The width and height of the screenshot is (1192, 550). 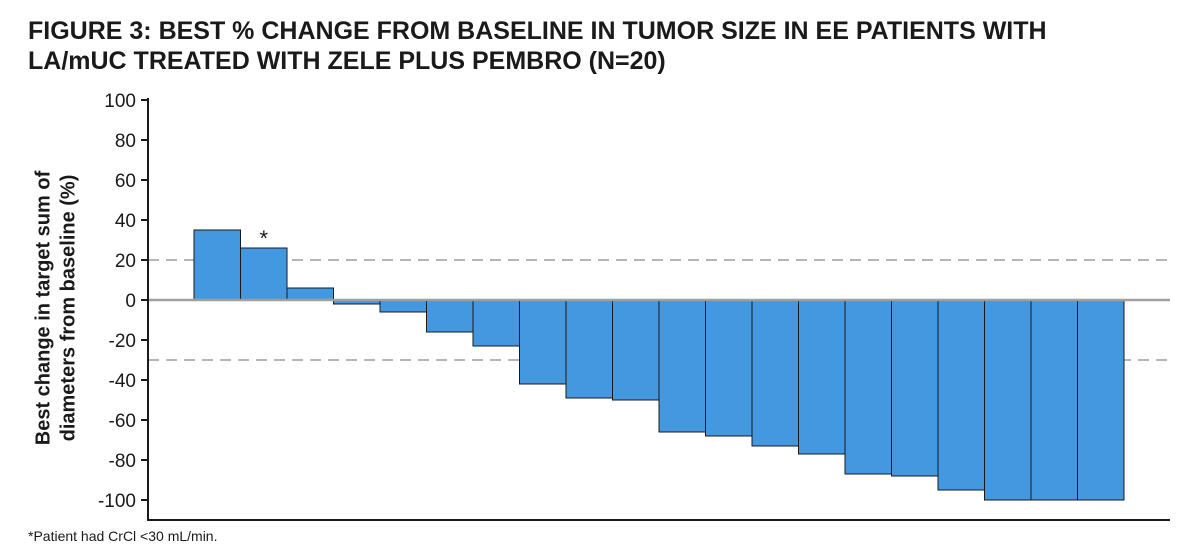 What do you see at coordinates (42, 308) in the screenshot?
I see `y-axis-label-line-1: Best change in target sum of` at bounding box center [42, 308].